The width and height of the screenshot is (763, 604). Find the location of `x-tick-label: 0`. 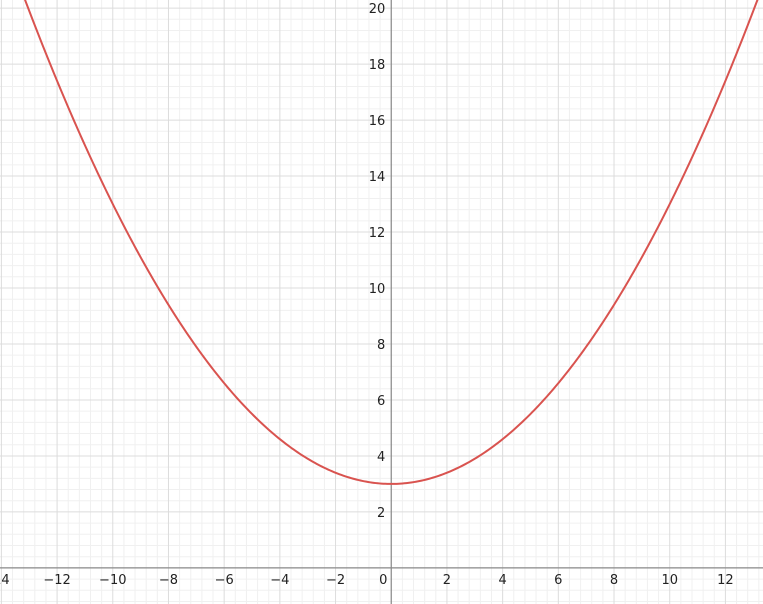

x-tick-label: 0 is located at coordinates (383, 580).